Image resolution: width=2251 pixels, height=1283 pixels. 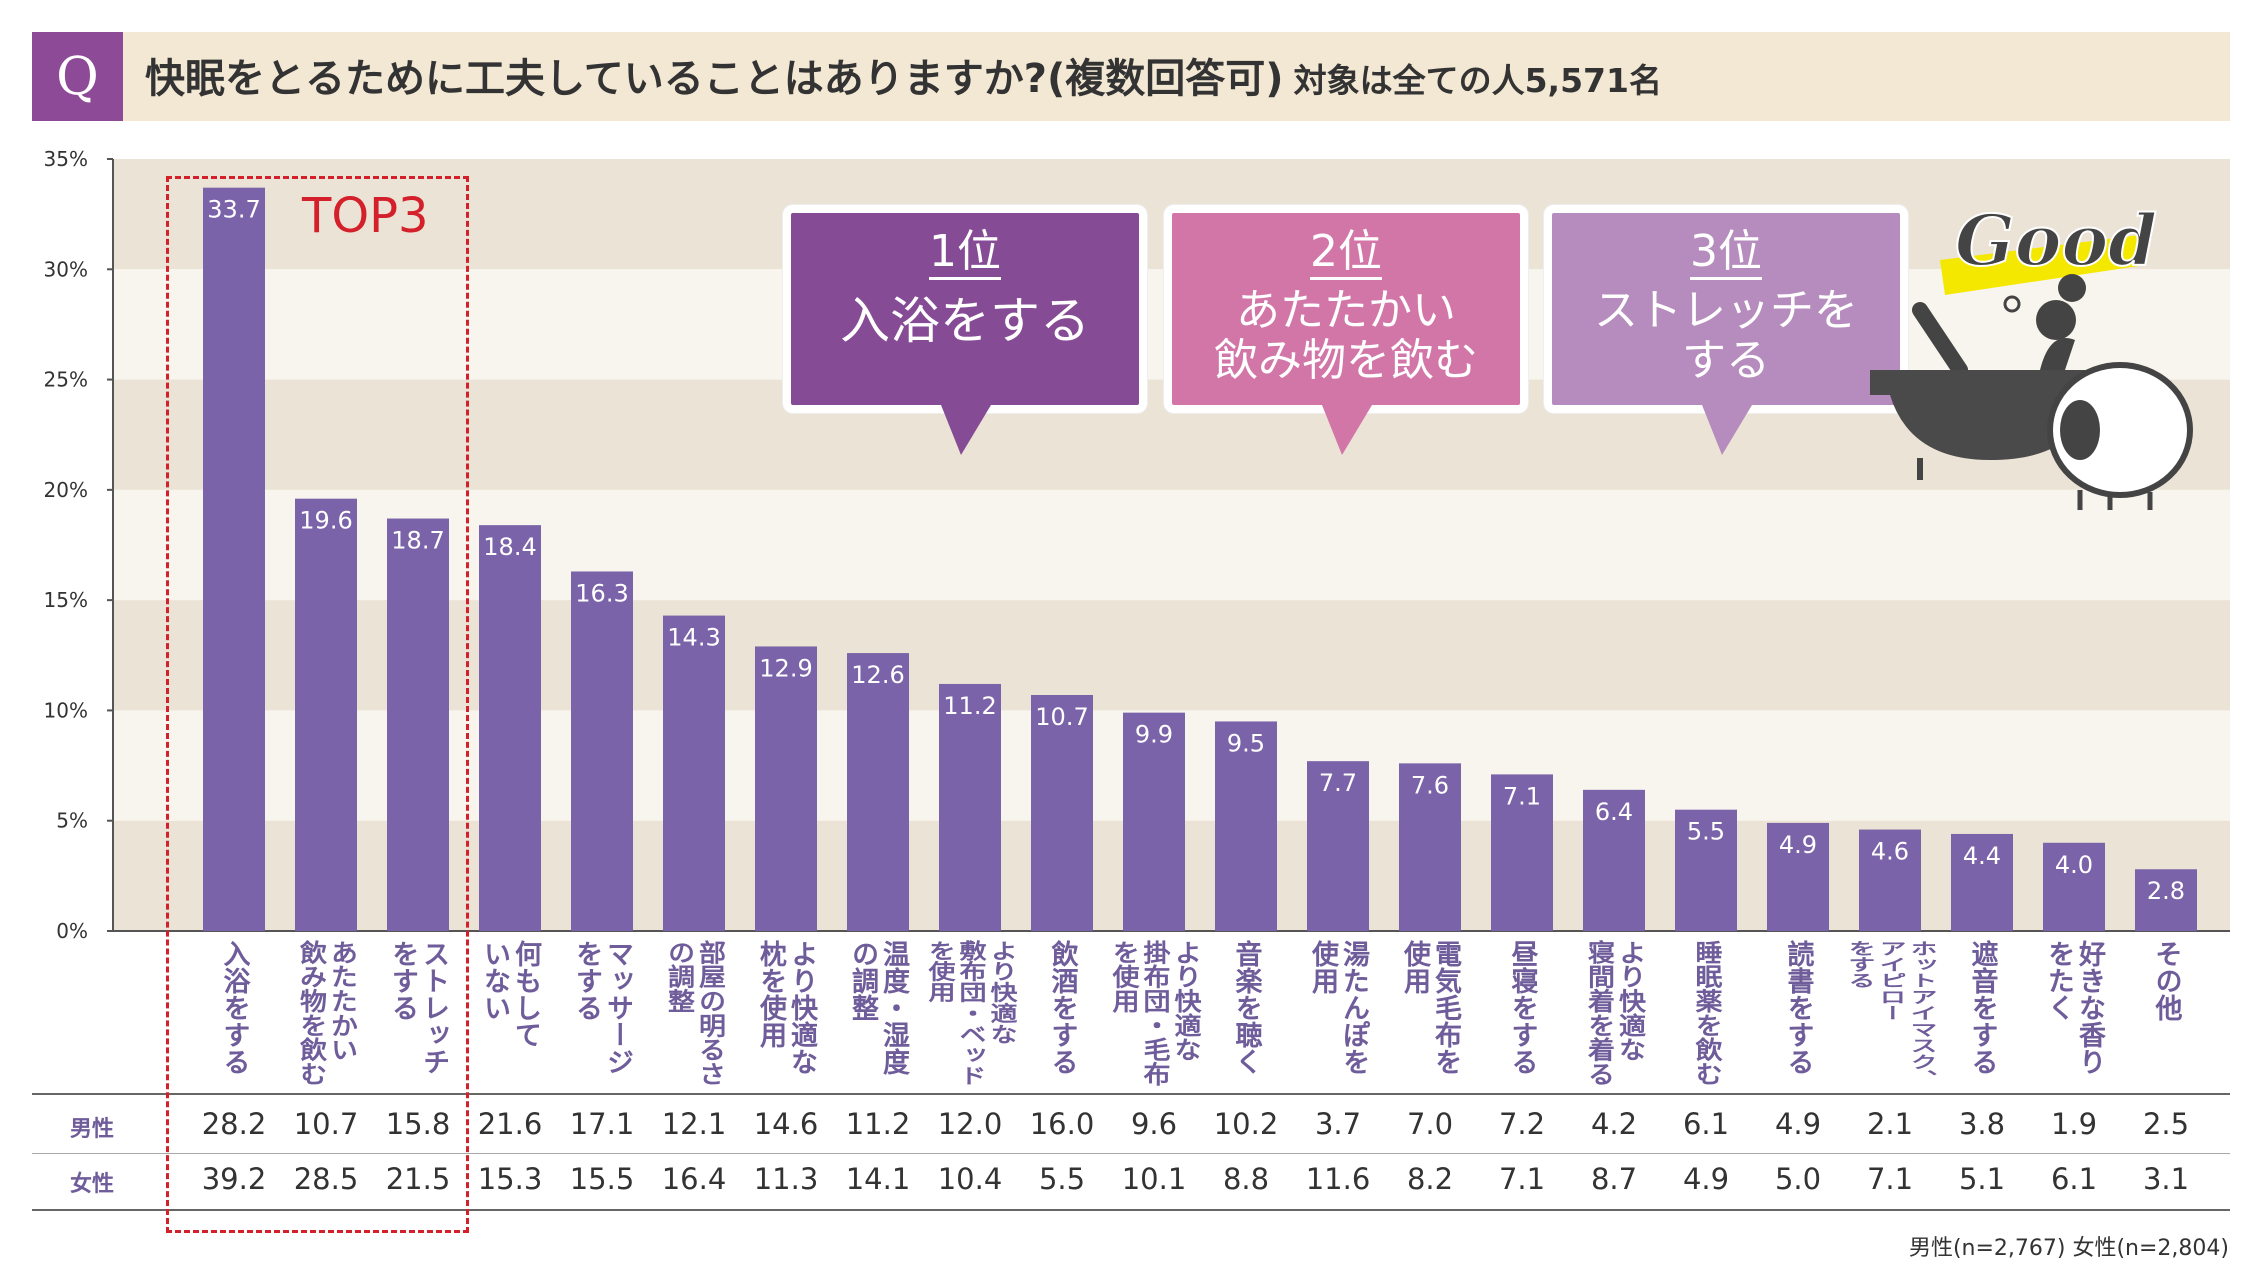 What do you see at coordinates (601, 593) in the screenshot?
I see `bar-value-label: 16.3` at bounding box center [601, 593].